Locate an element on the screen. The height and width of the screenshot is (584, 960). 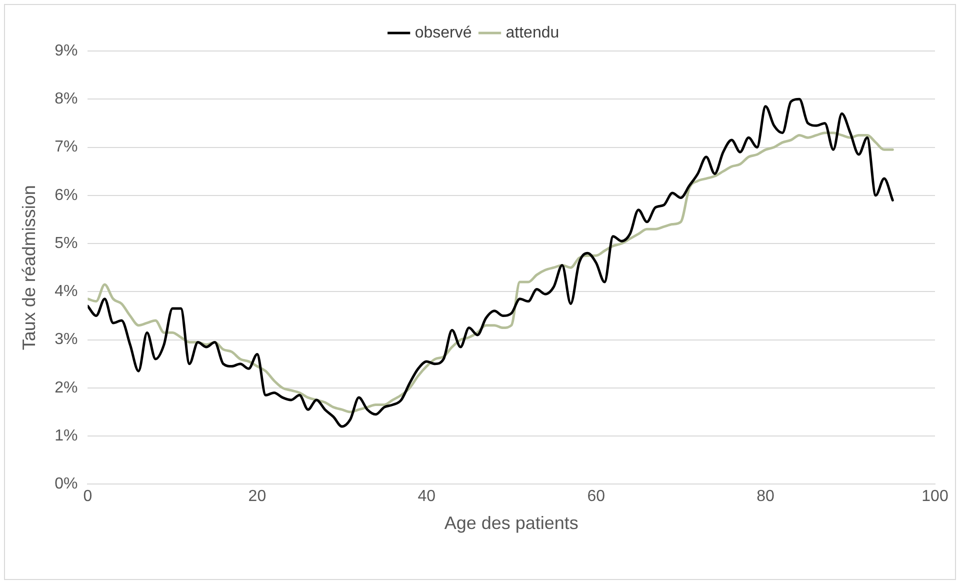
legend-label: attendu is located at coordinates (533, 33).